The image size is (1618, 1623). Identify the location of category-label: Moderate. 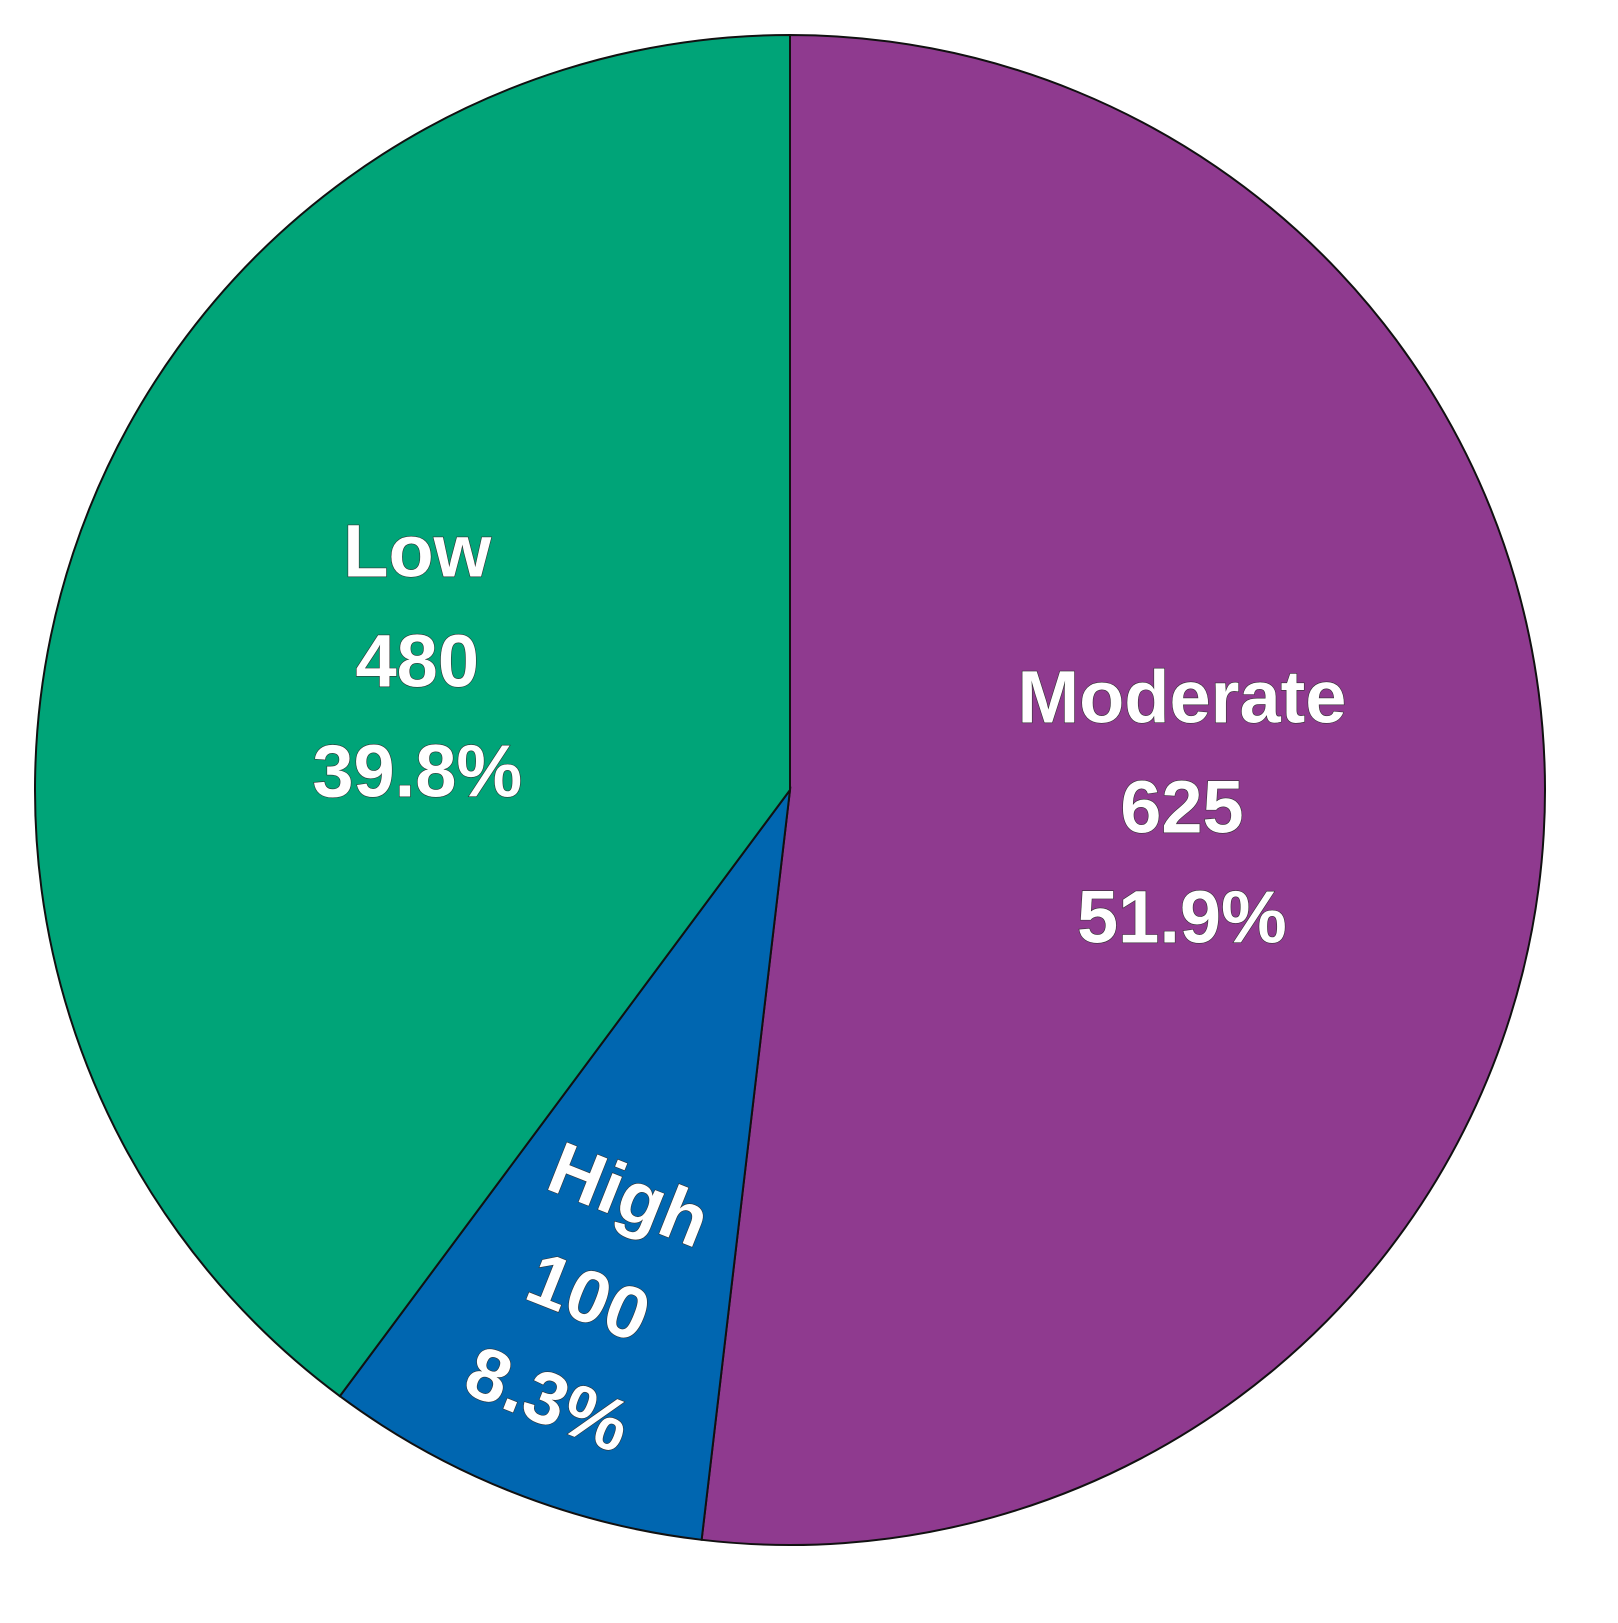
(1181, 697).